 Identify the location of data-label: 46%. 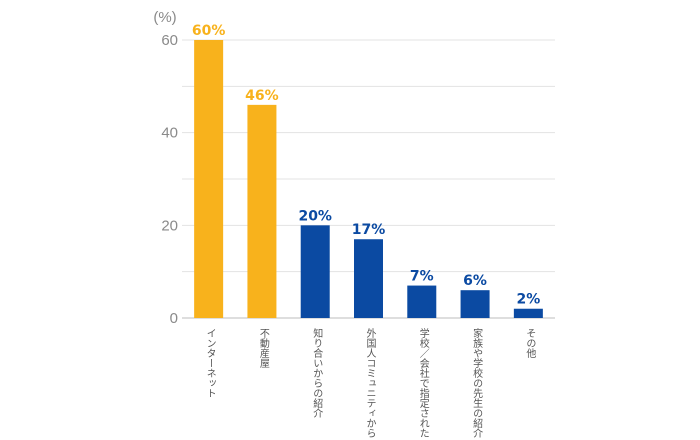
(262, 96).